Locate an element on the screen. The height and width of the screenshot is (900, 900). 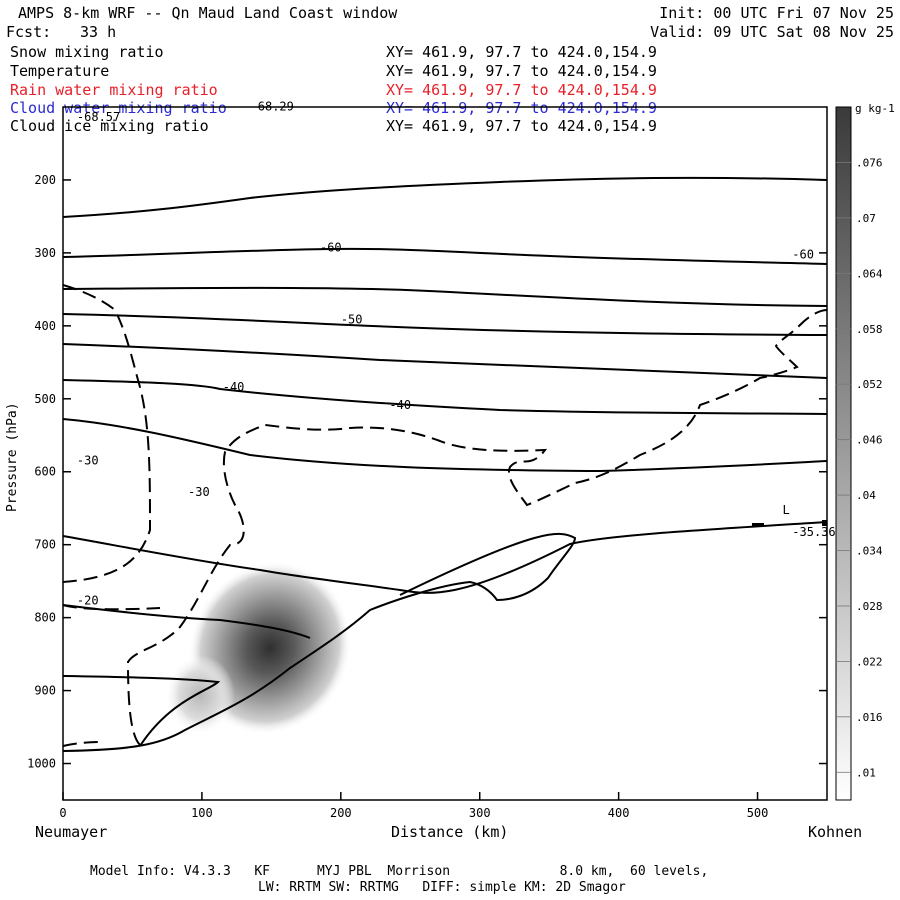
x-tick-label: 0 is located at coordinates (62, 813).